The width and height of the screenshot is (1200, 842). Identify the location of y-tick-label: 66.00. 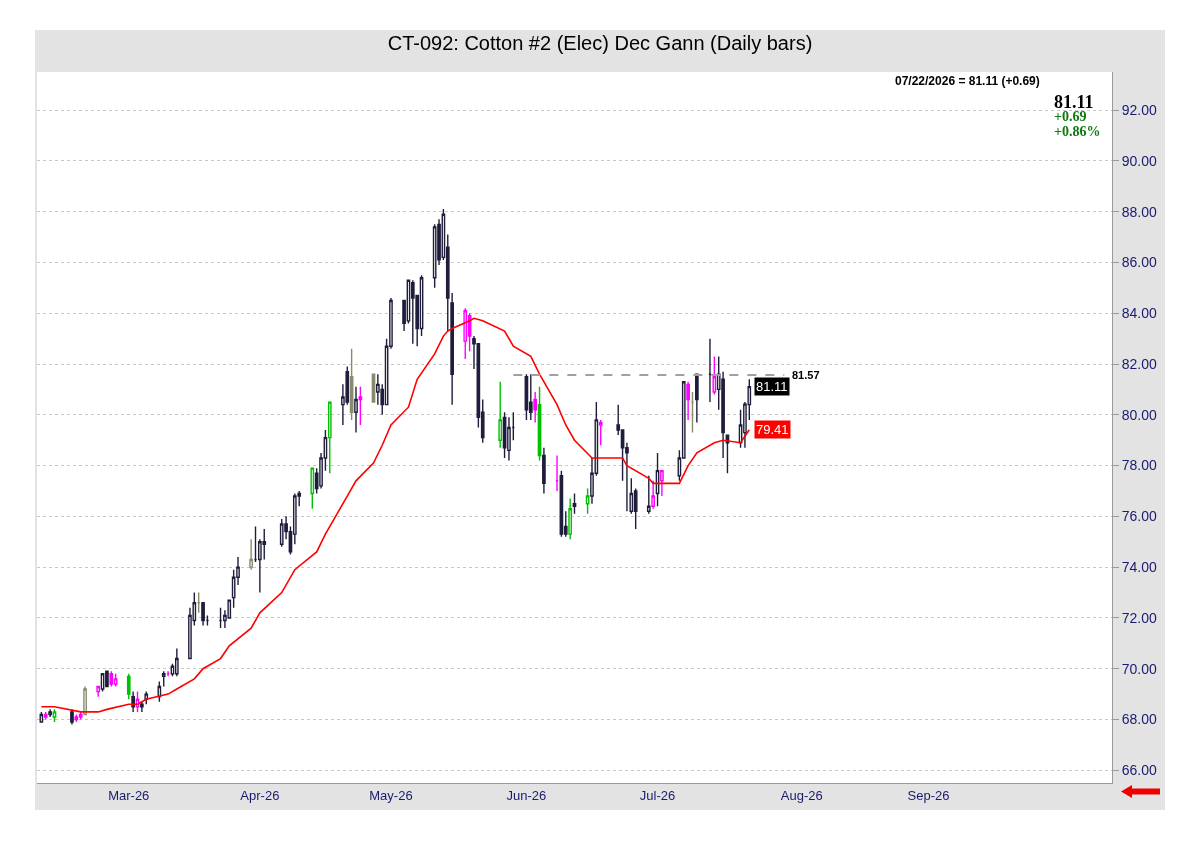
(1139, 770).